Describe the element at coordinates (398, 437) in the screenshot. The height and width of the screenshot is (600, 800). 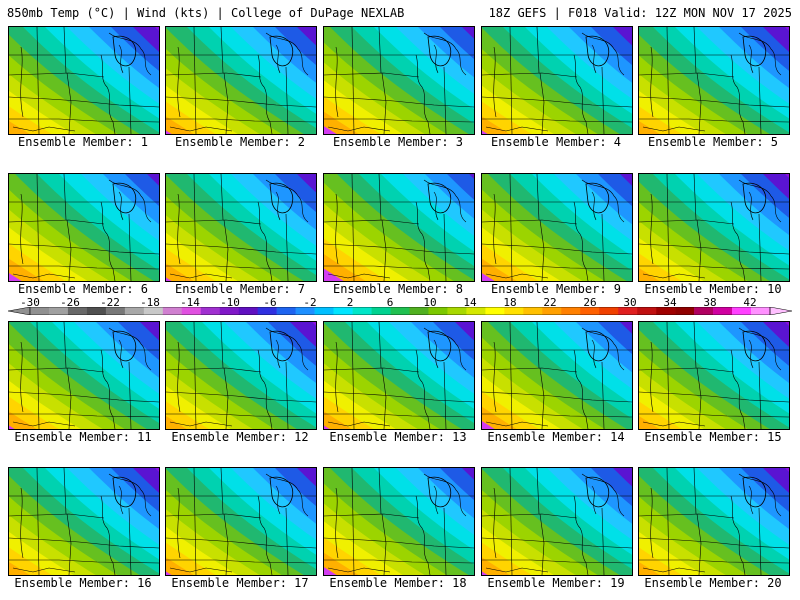
I see `ensemble-member-label: Ensemble Member: 13` at that location.